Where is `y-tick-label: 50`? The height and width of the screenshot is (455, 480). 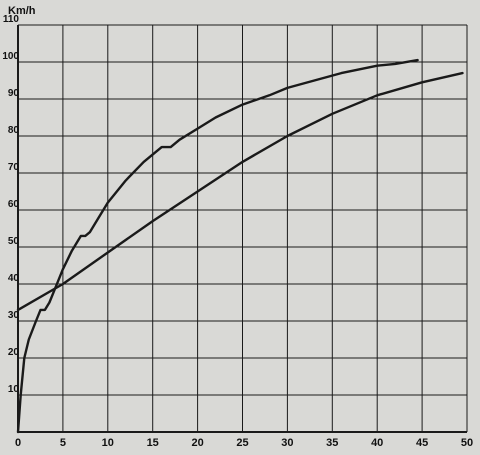
y-tick-label: 50 is located at coordinates (14, 241).